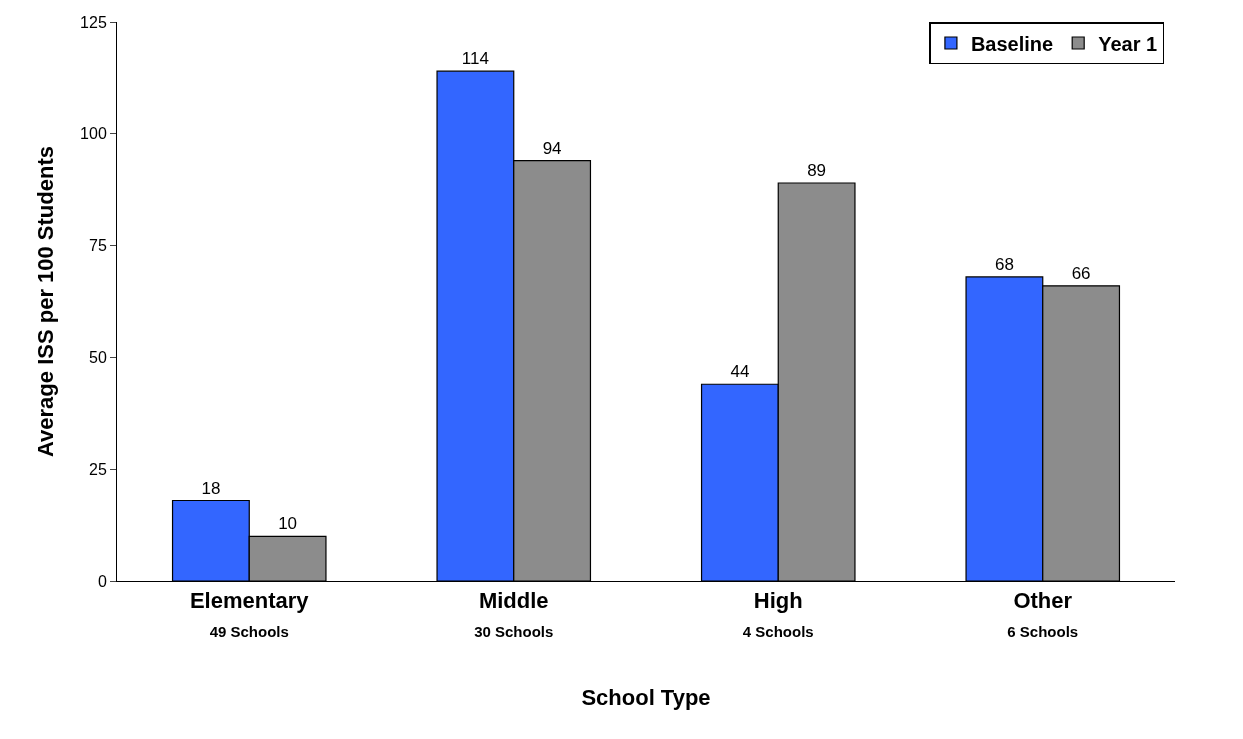 Image resolution: width=1243 pixels, height=739 pixels. I want to click on data-label: 94, so click(552, 148).